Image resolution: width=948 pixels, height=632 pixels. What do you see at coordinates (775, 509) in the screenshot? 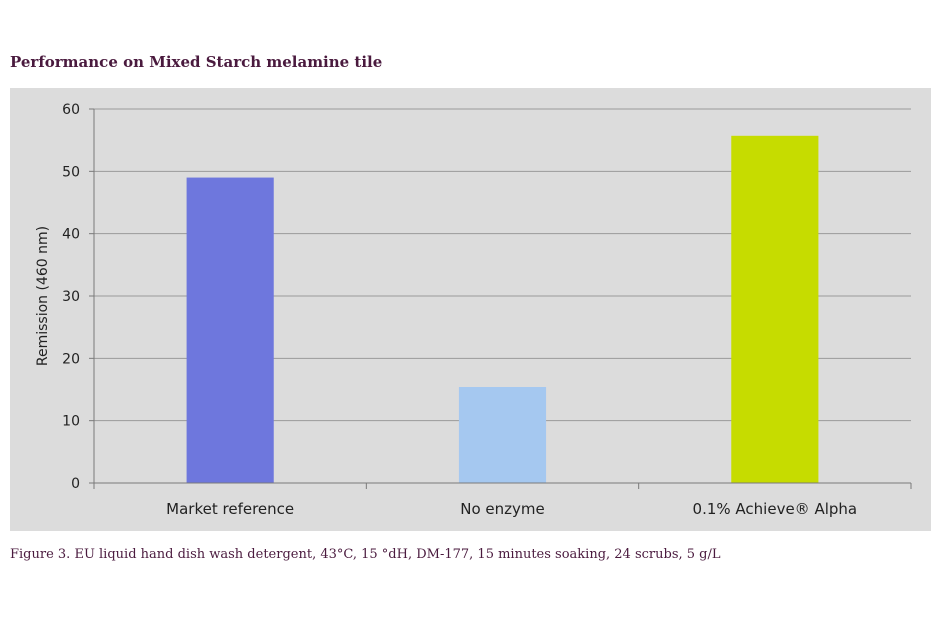
I see `x-tick-label: 0.1% Achieve® Alpha` at bounding box center [775, 509].